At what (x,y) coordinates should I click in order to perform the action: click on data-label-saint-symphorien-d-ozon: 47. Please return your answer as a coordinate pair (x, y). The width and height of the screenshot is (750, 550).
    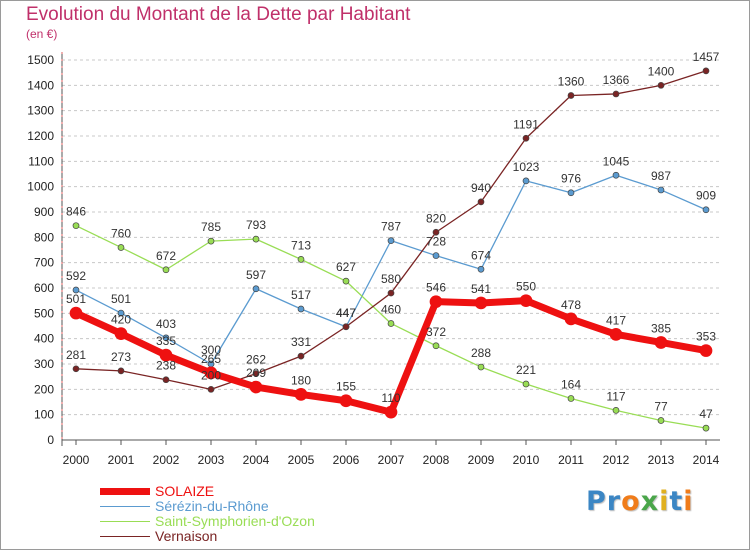
    Looking at the image, I should click on (706, 414).